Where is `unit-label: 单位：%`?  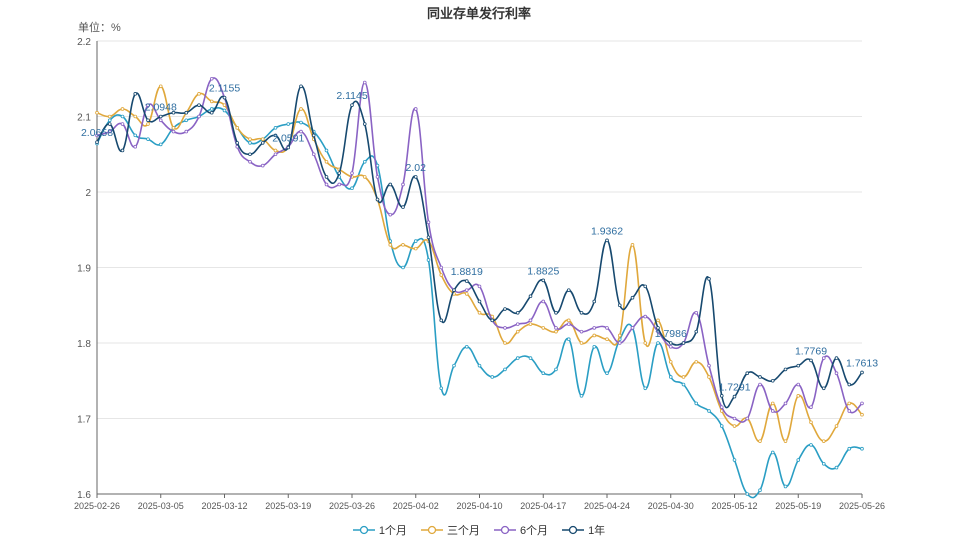
unit-label: 单位：% is located at coordinates (99, 28).